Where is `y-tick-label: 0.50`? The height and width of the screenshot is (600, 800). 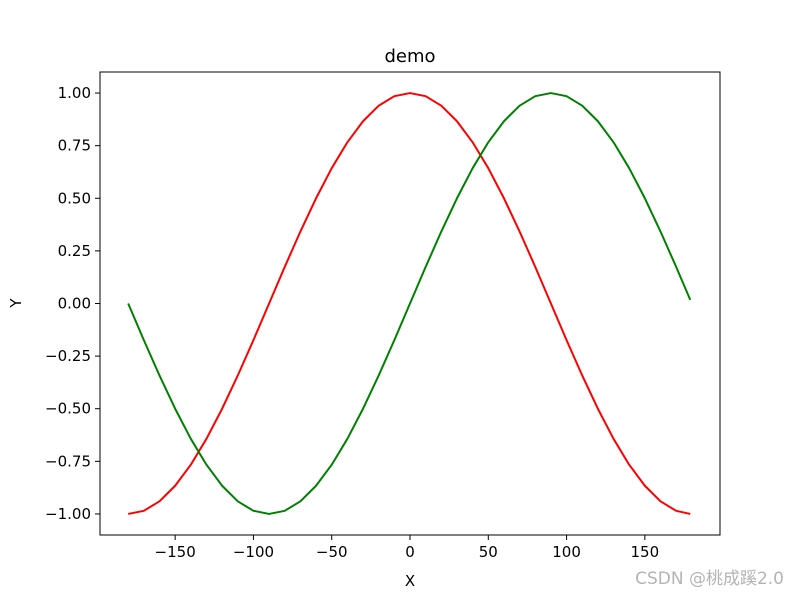
y-tick-label: 0.50 is located at coordinates (74, 198).